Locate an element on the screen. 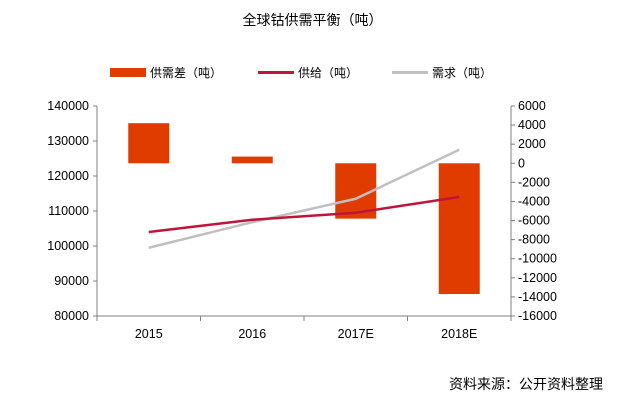  left-tick-label: 110000 is located at coordinates (68, 211).